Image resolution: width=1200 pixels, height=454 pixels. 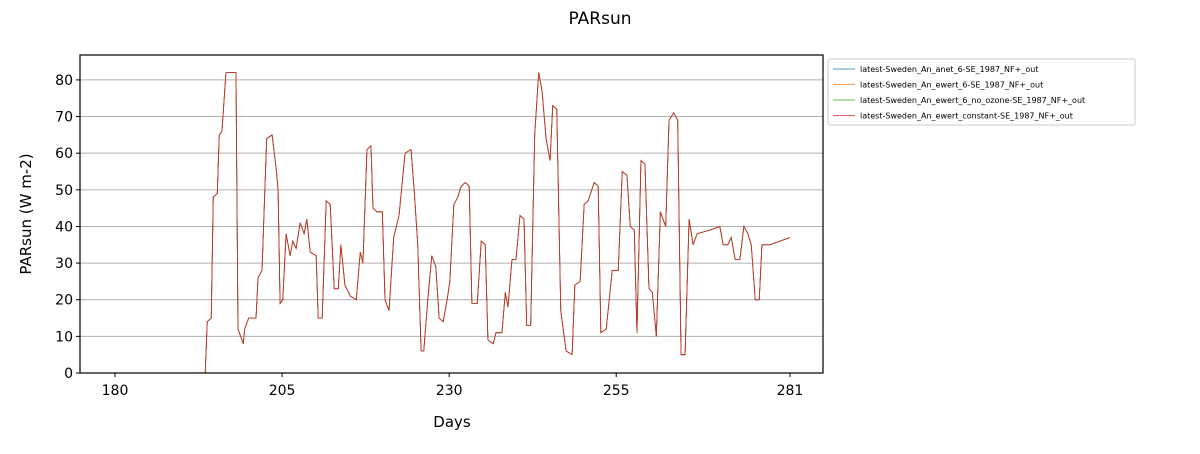 I want to click on legend-label: latest-Sweden_An_ewert_6-SE_1987_NF+_out, so click(x=951, y=85).